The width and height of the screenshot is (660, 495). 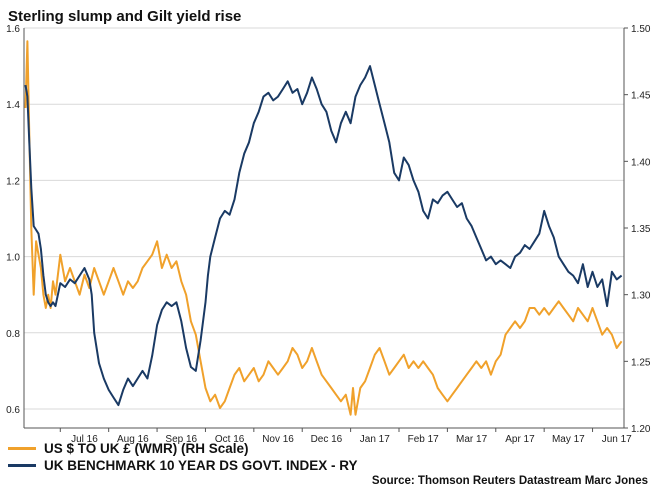 What do you see at coordinates (641, 429) in the screenshot?
I see `y-right-tick-label: 1.20` at bounding box center [641, 429].